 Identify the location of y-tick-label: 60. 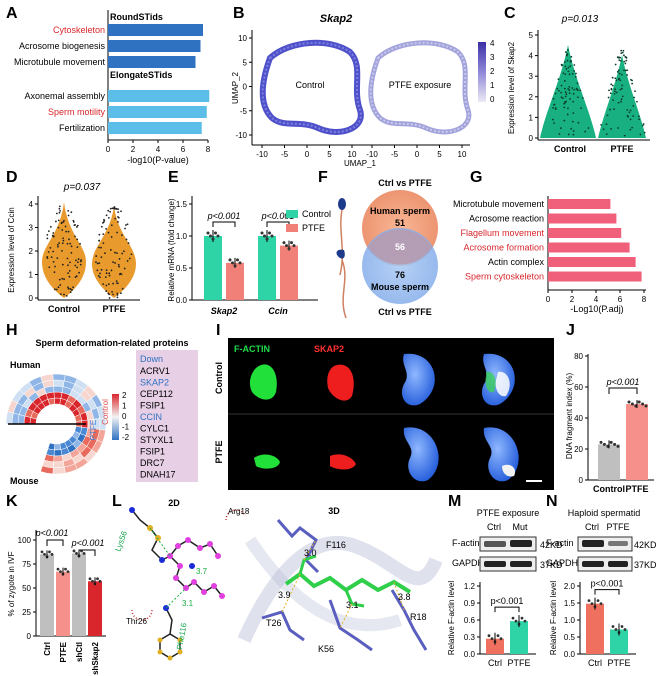
(578, 387).